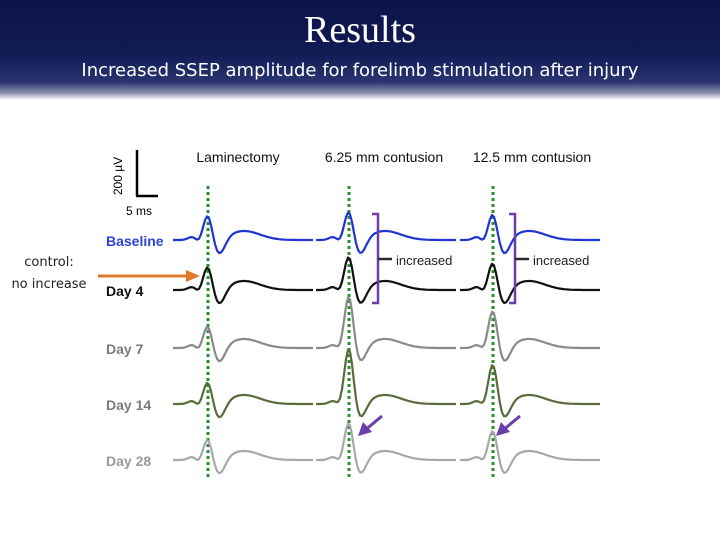 This screenshot has width=720, height=540. I want to click on timepoint-label-day-14: Day 14, so click(128, 405).